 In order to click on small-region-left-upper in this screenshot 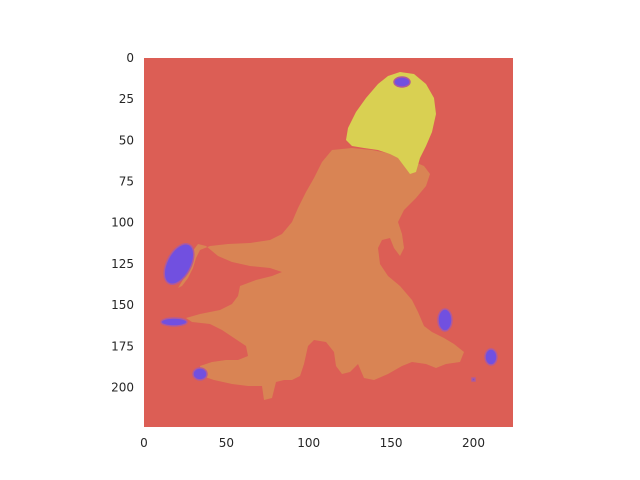, I will do `click(179, 264)`.